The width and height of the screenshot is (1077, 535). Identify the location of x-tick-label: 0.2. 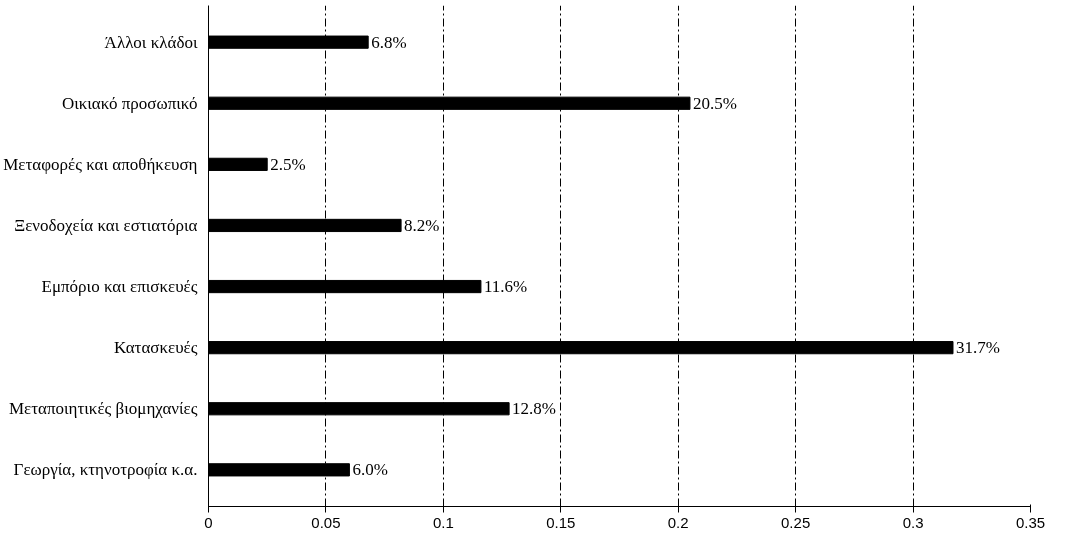
(678, 522).